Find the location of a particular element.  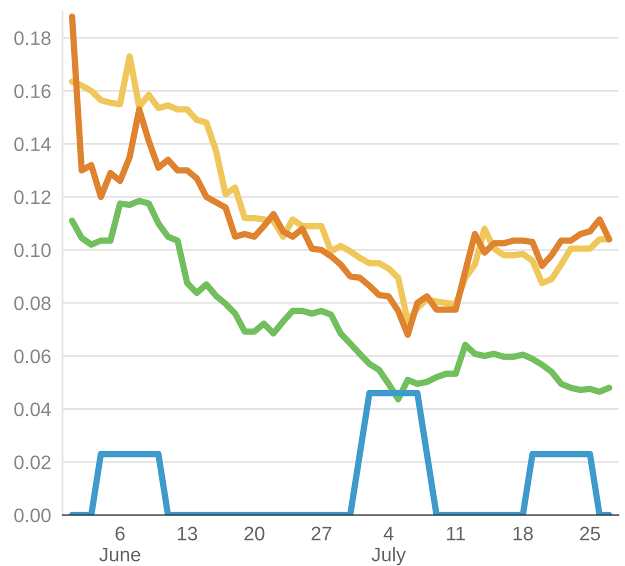

y-tick-label: 0.18 is located at coordinates (32, 38).